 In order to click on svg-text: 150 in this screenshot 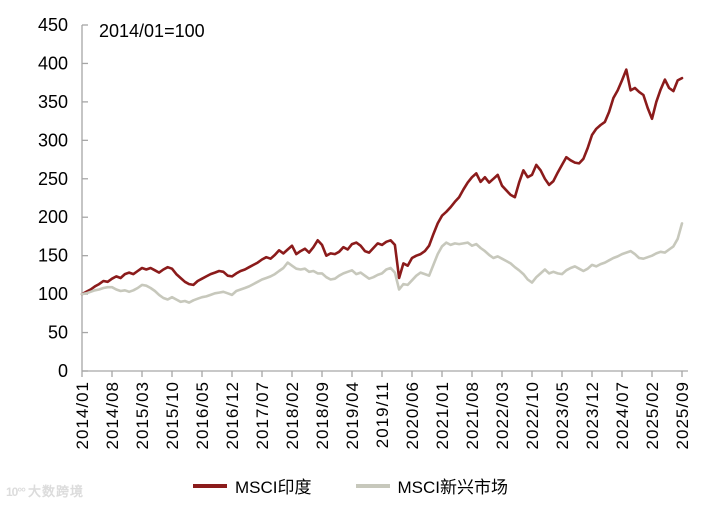, I will do `click(53, 256)`.